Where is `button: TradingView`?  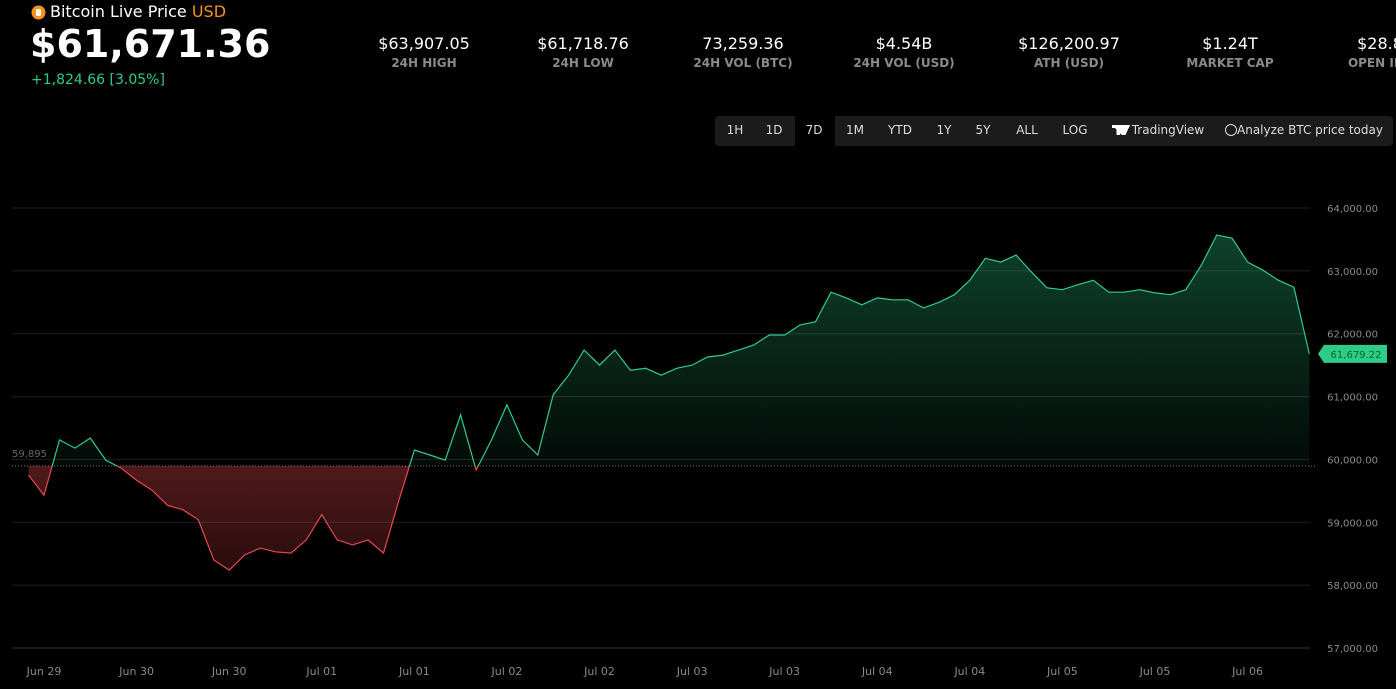 button: TradingView is located at coordinates (1168, 130).